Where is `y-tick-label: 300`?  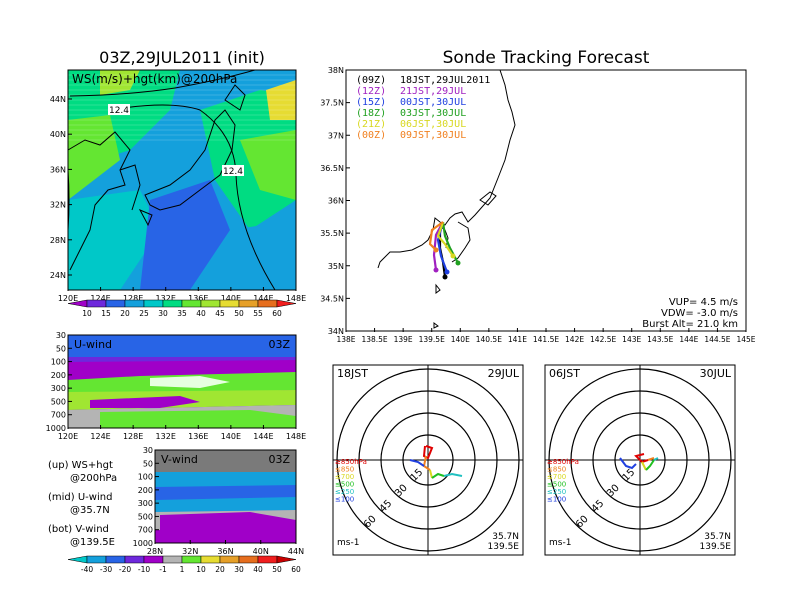 y-tick-label: 300 is located at coordinates (145, 503).